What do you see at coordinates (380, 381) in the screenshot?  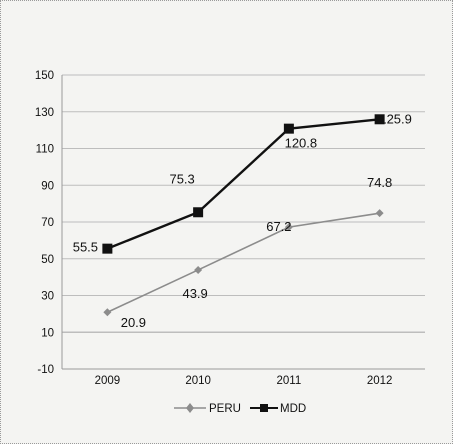 I see `x-tick-label: 2012` at bounding box center [380, 381].